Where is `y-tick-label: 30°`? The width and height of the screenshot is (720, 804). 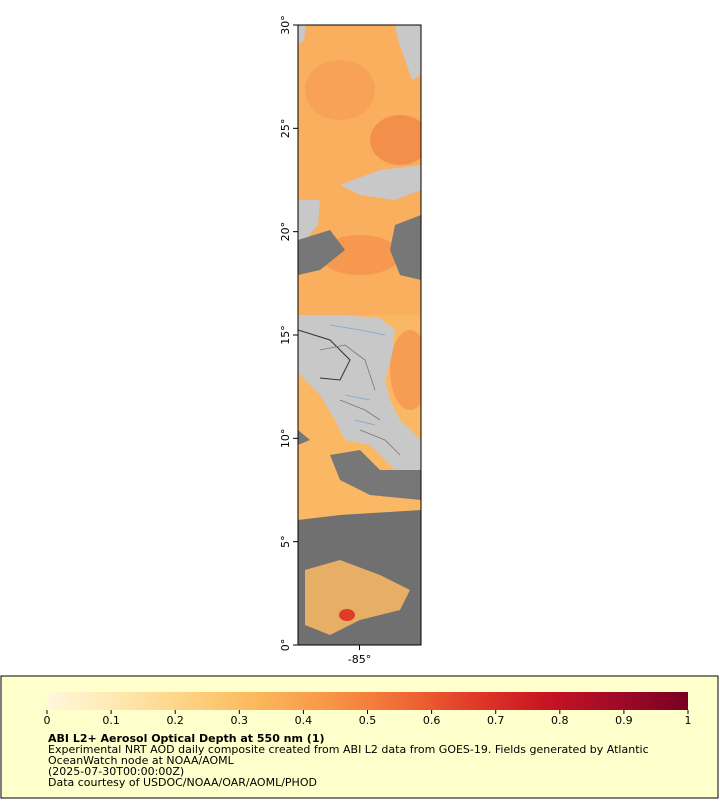
y-tick-label: 30° is located at coordinates (285, 25).